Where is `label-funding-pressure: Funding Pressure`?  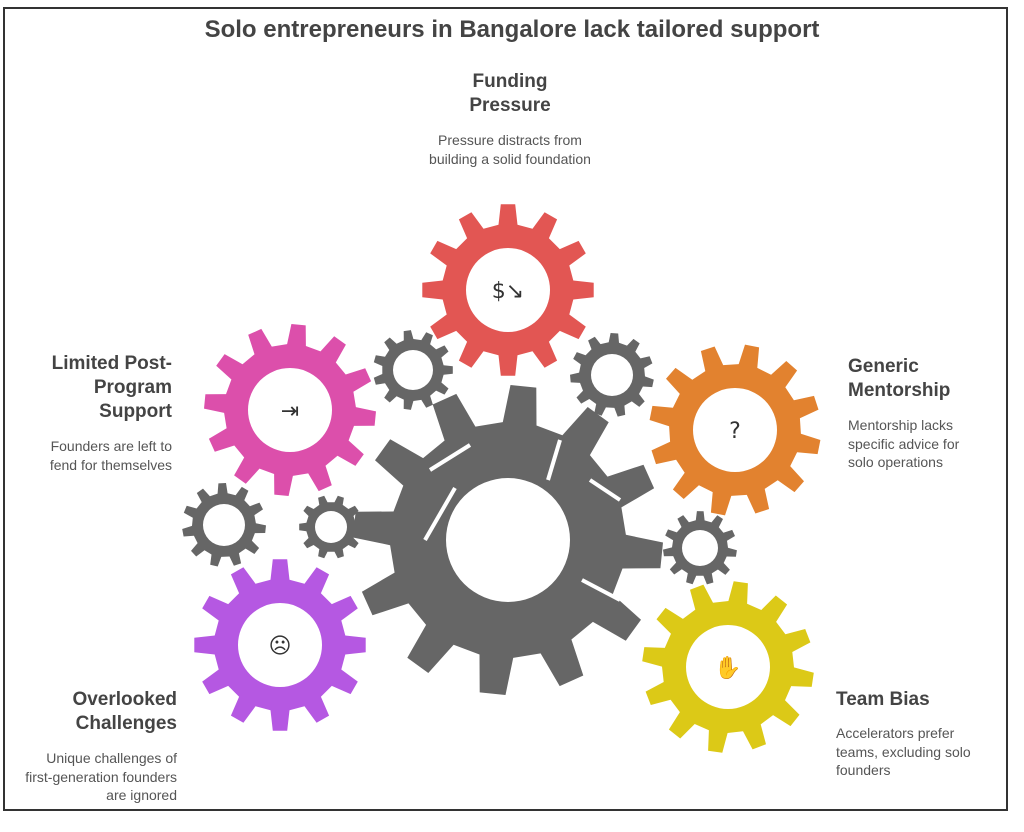
label-funding-pressure: Funding Pressure is located at coordinates (510, 93).